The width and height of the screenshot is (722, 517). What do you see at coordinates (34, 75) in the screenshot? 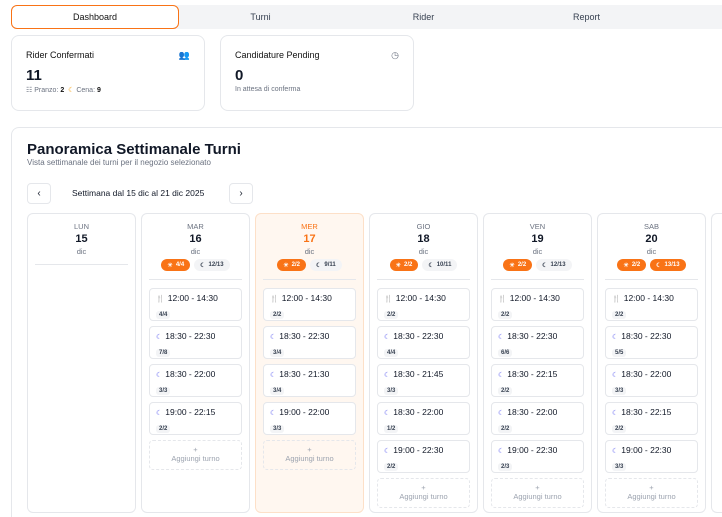
I see `card-value: 11` at bounding box center [34, 75].